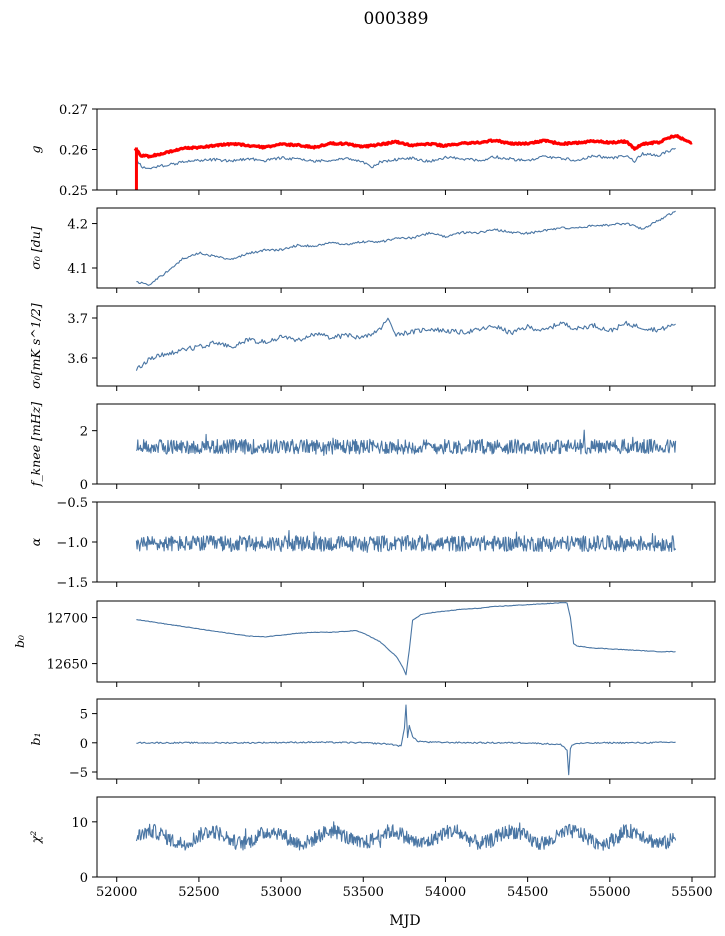  I want to click on y-tick-label-alpha: −1.0, so click(72, 543).